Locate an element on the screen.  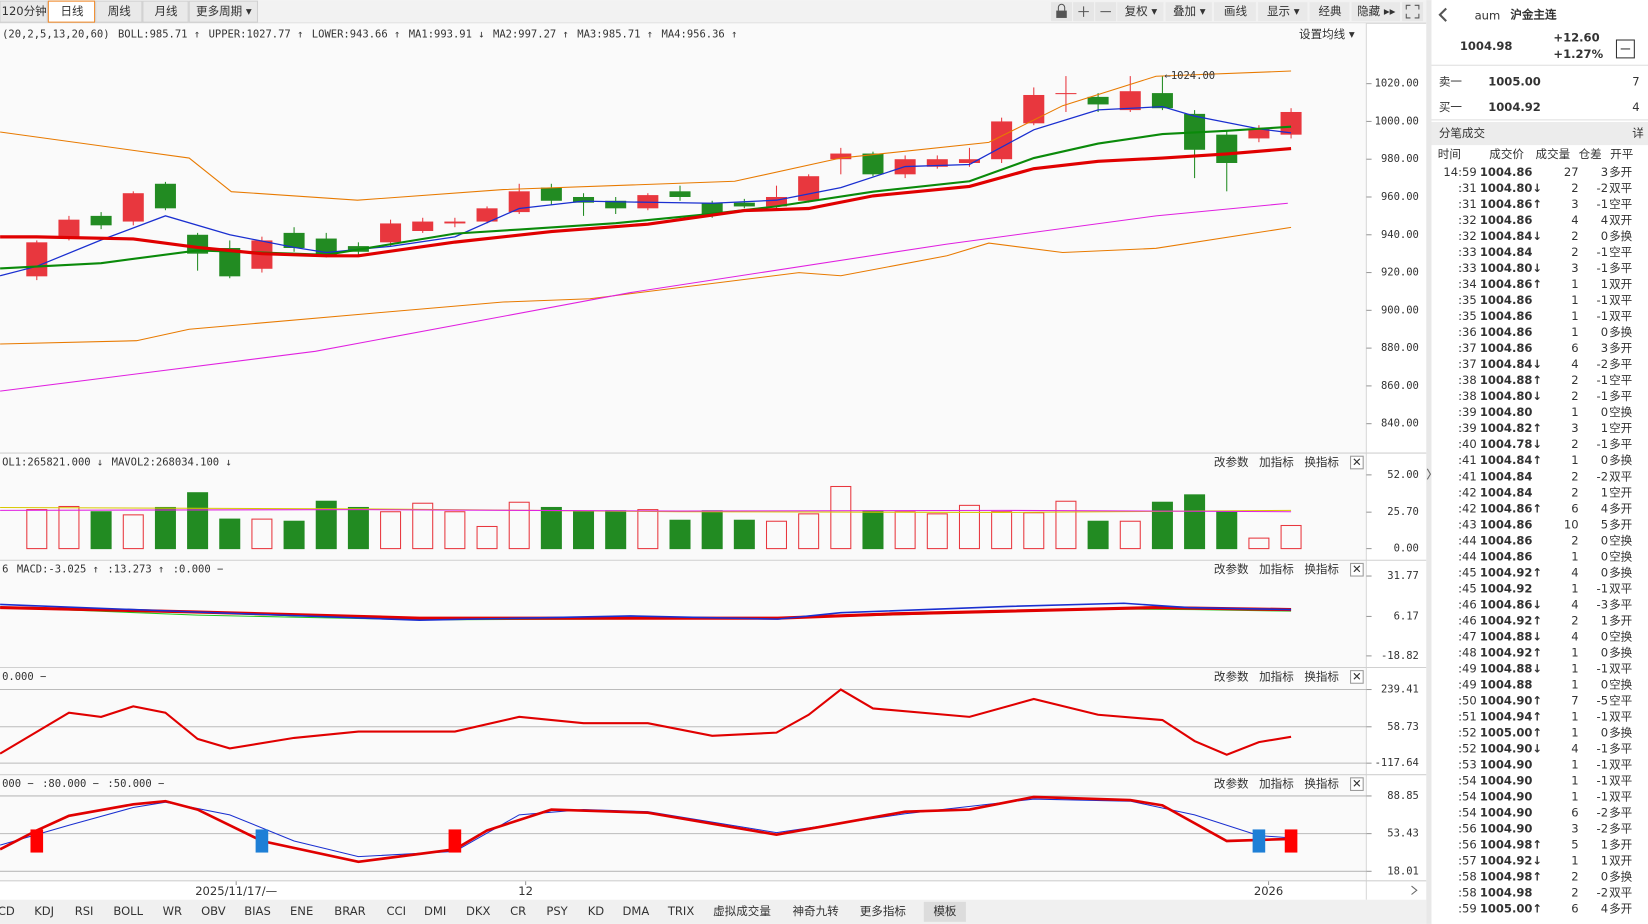
fullscreen-icon is located at coordinates (1413, 12).